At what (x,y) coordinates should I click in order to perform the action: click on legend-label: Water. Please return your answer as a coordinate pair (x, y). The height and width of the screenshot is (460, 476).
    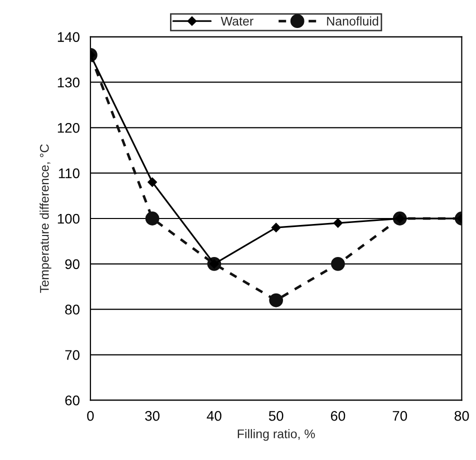
    Looking at the image, I should click on (237, 21).